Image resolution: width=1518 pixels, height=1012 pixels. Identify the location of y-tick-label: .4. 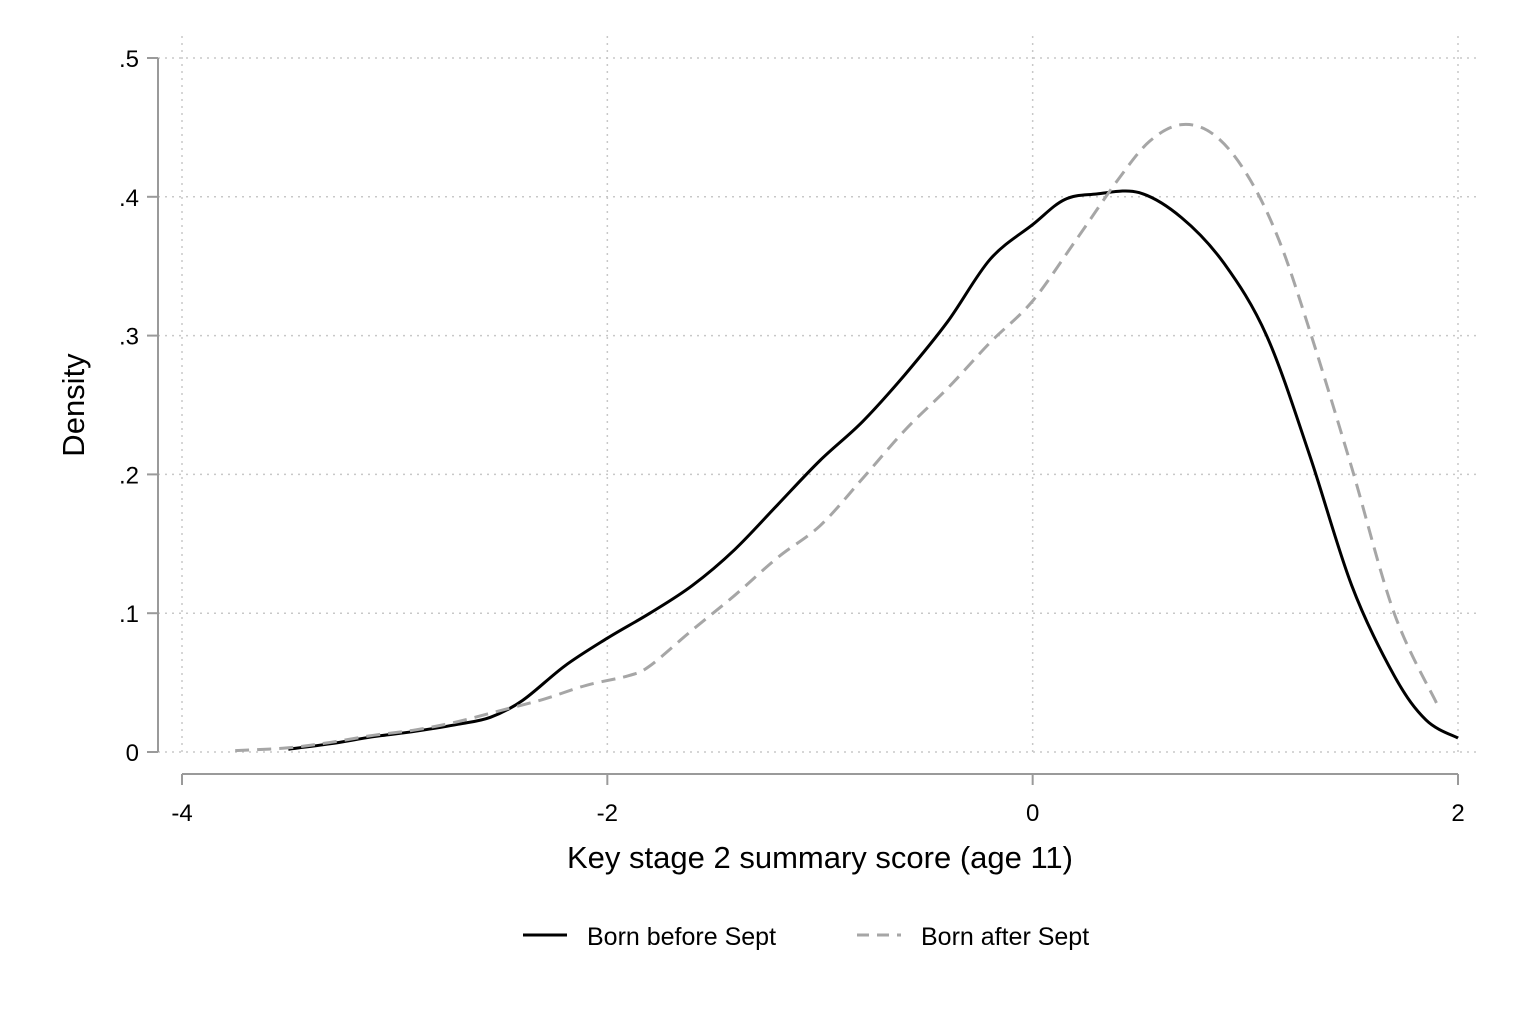
(129, 198).